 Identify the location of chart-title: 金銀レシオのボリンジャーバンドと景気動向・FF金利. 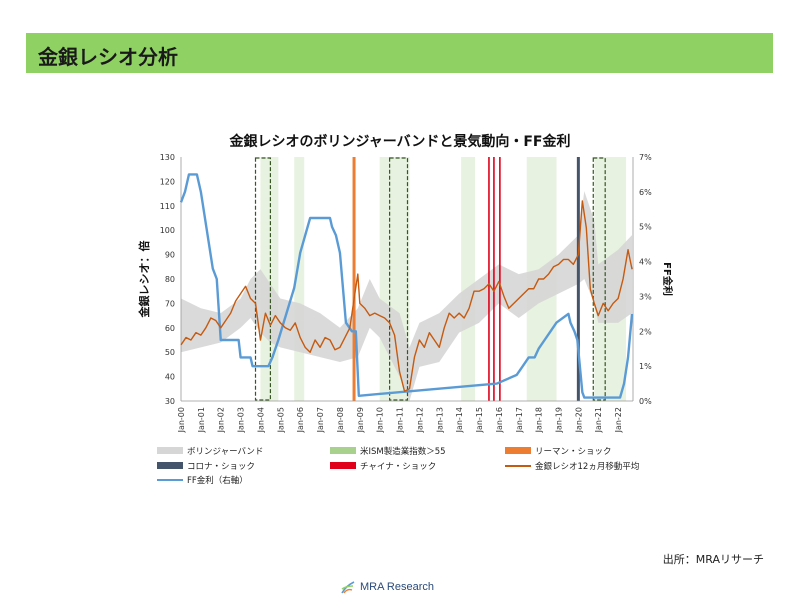
(400, 142).